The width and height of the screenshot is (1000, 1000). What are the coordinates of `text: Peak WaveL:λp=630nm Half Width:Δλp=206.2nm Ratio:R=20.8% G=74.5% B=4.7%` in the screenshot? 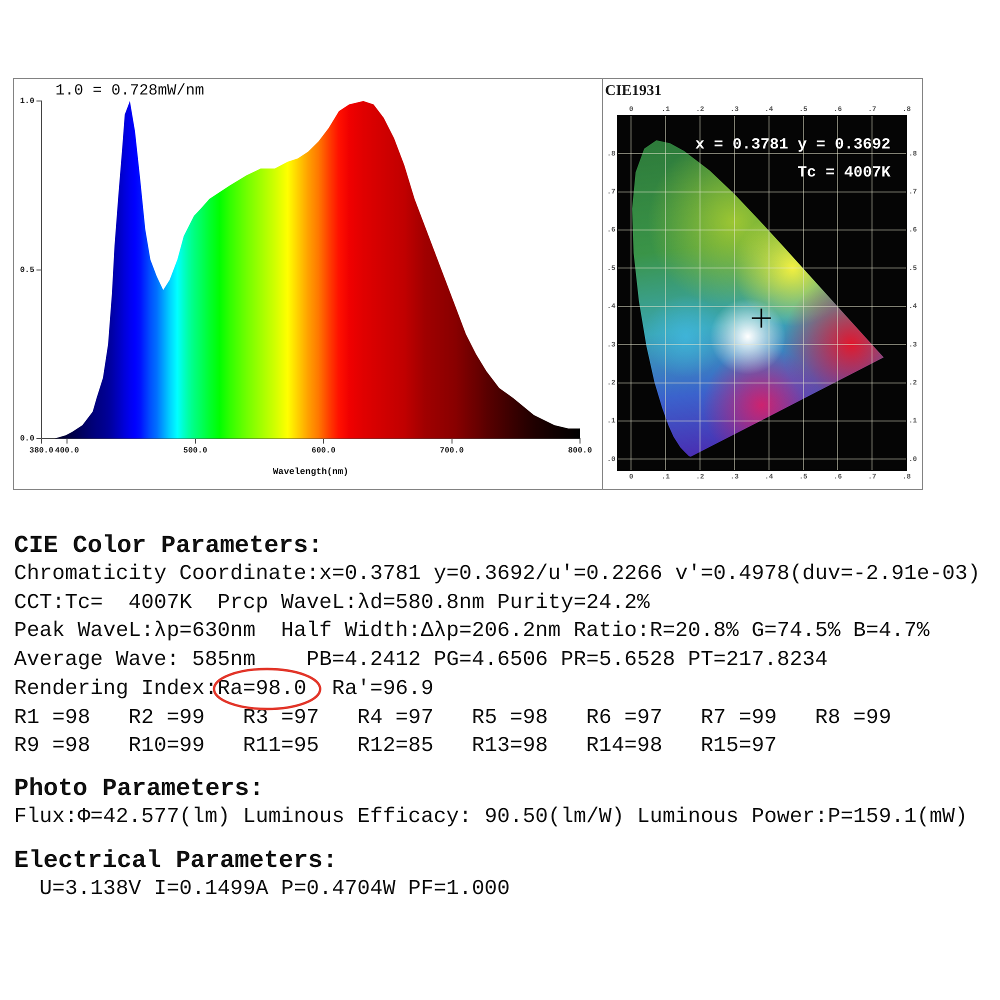 It's located at (472, 632).